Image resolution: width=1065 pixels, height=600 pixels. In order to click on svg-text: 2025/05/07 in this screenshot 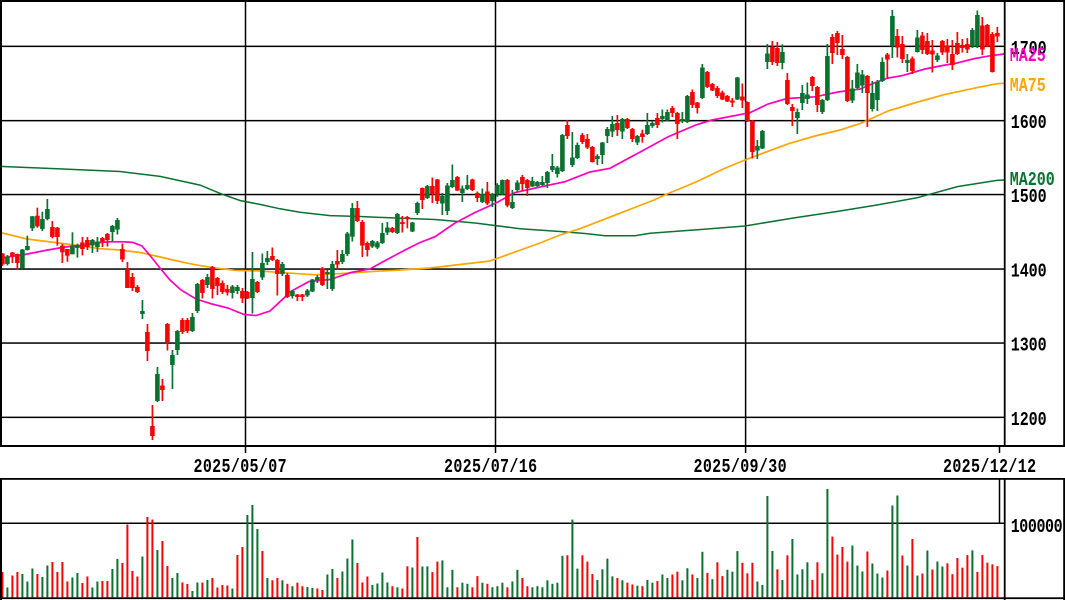, I will do `click(240, 467)`.